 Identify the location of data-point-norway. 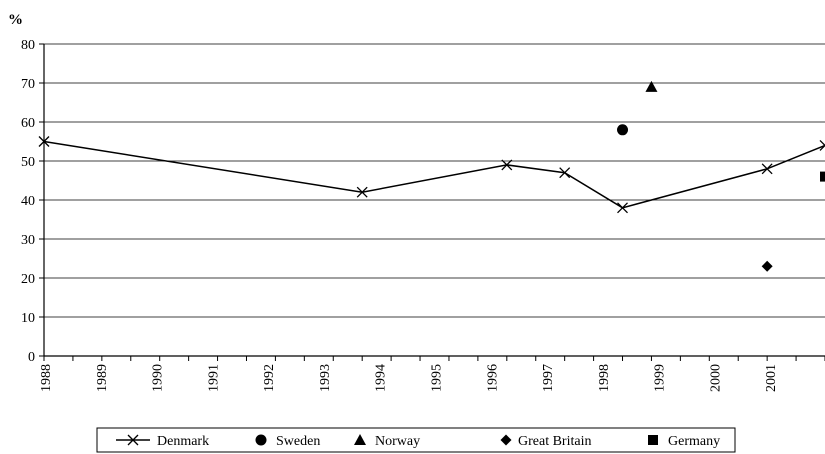
(651, 86).